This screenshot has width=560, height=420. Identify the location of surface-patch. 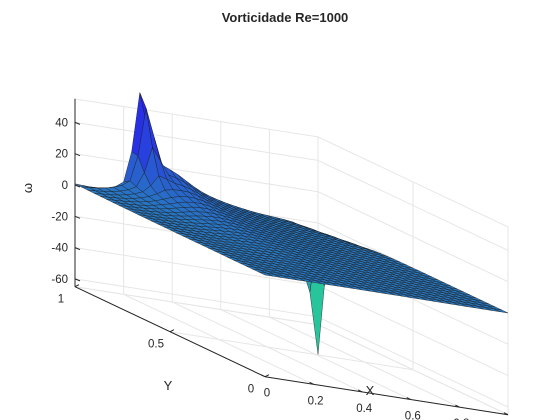
(501, 311).